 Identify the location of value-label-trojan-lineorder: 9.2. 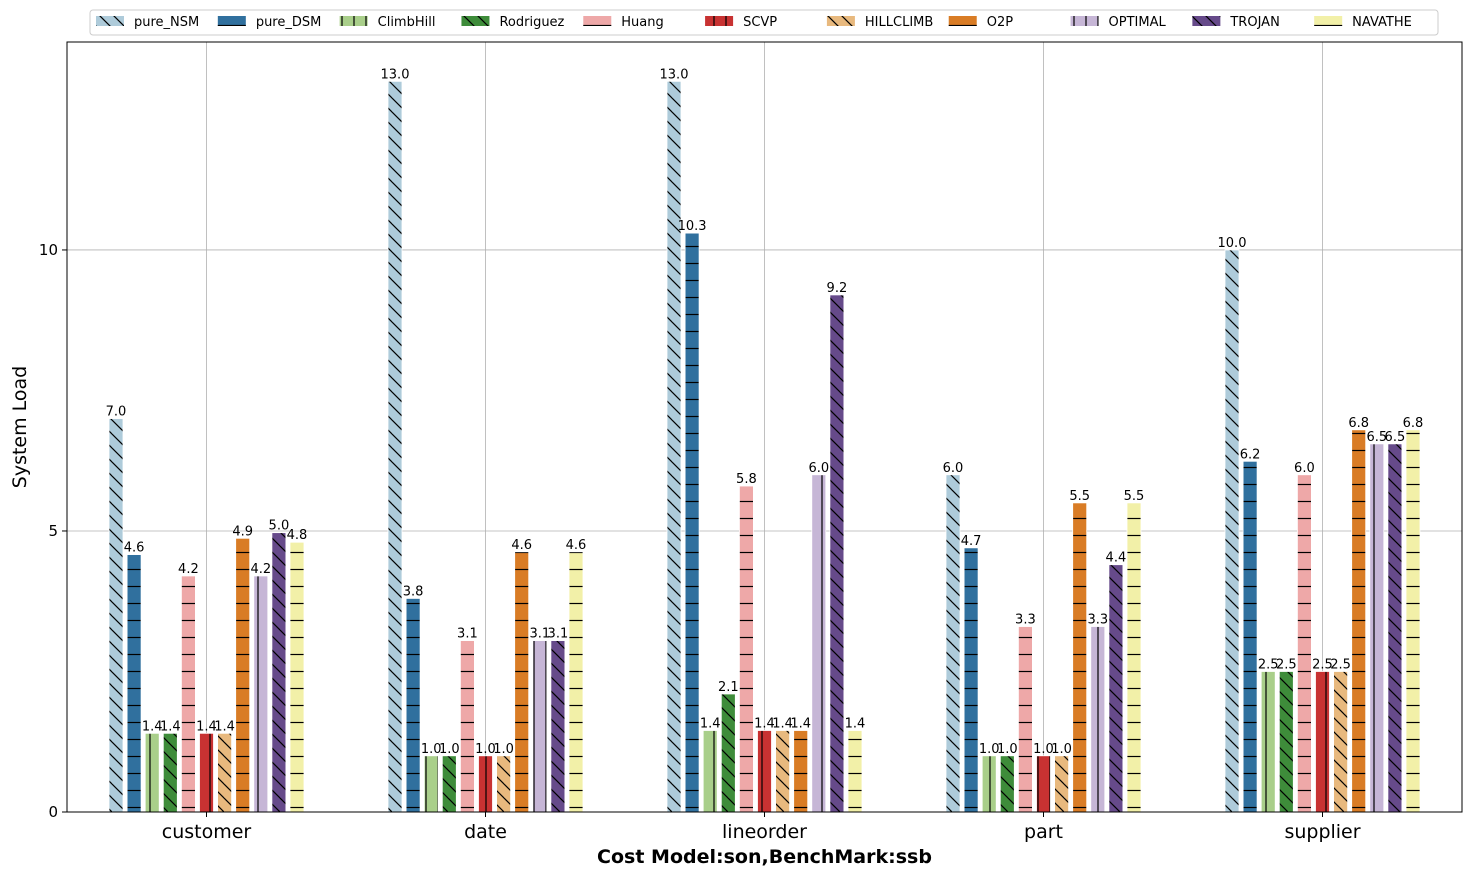
(837, 288).